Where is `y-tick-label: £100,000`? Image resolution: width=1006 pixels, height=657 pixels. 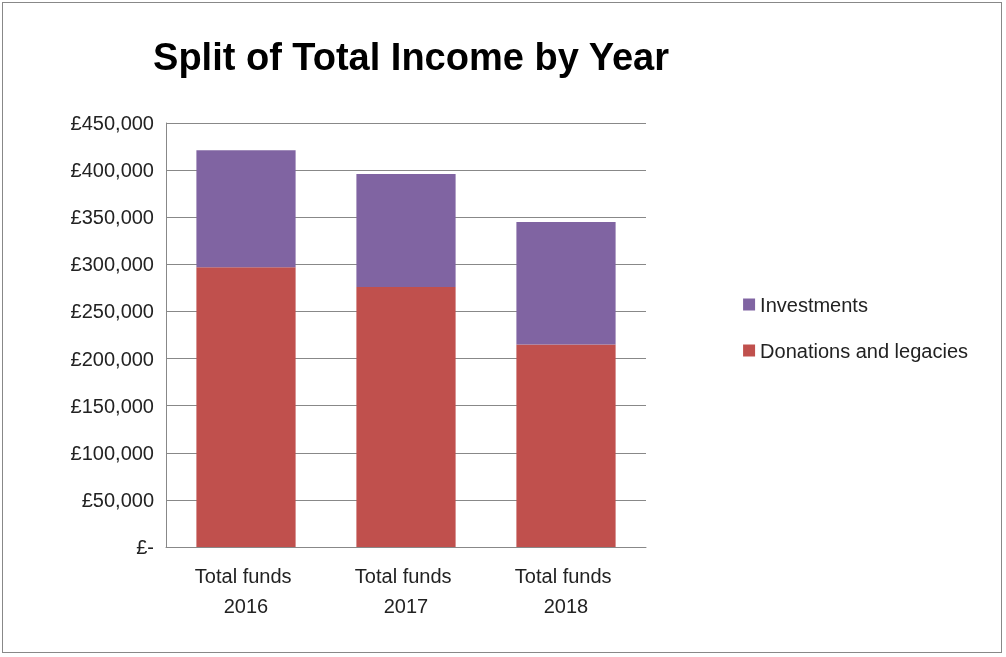 y-tick-label: £100,000 is located at coordinates (112, 452).